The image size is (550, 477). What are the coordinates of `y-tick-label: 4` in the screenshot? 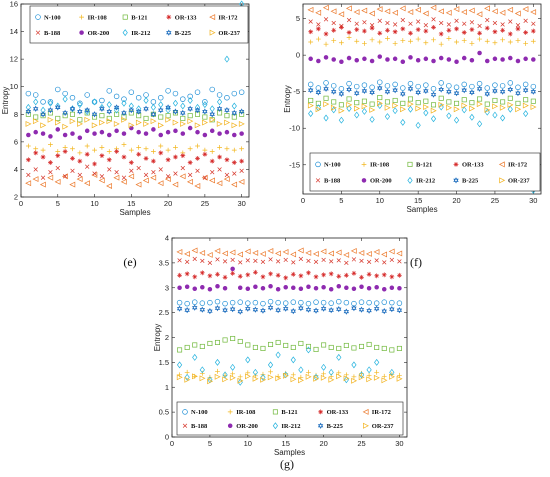 It's located at (167, 238).